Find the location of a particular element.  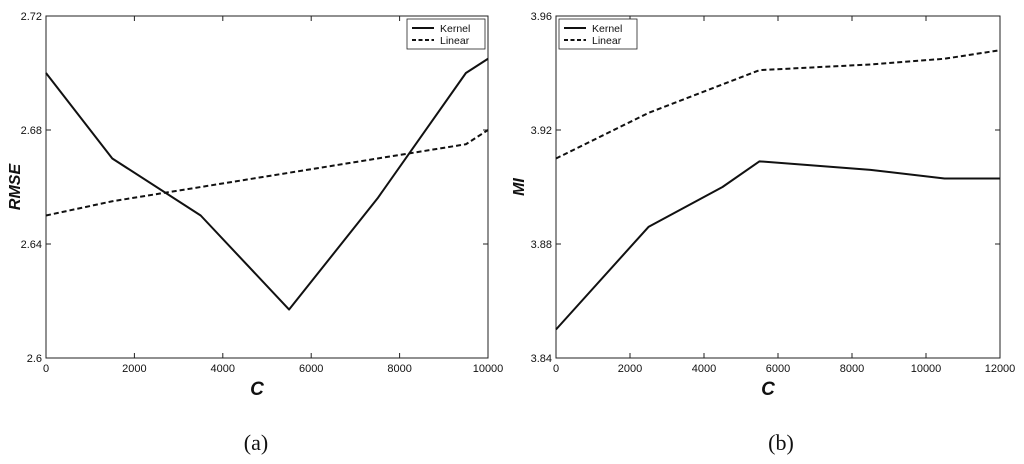

y-tick-label: 3.96 is located at coordinates (541, 17).